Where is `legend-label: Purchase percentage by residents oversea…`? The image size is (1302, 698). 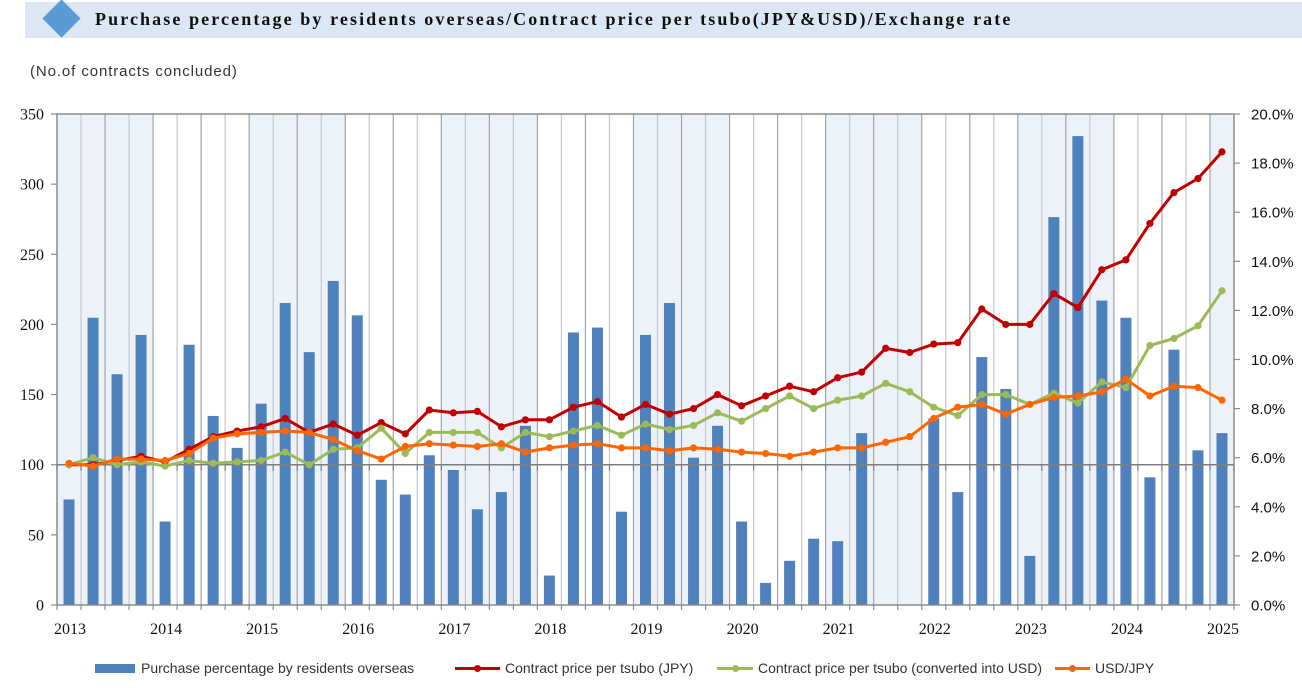 legend-label: Purchase percentage by residents oversea… is located at coordinates (278, 668).